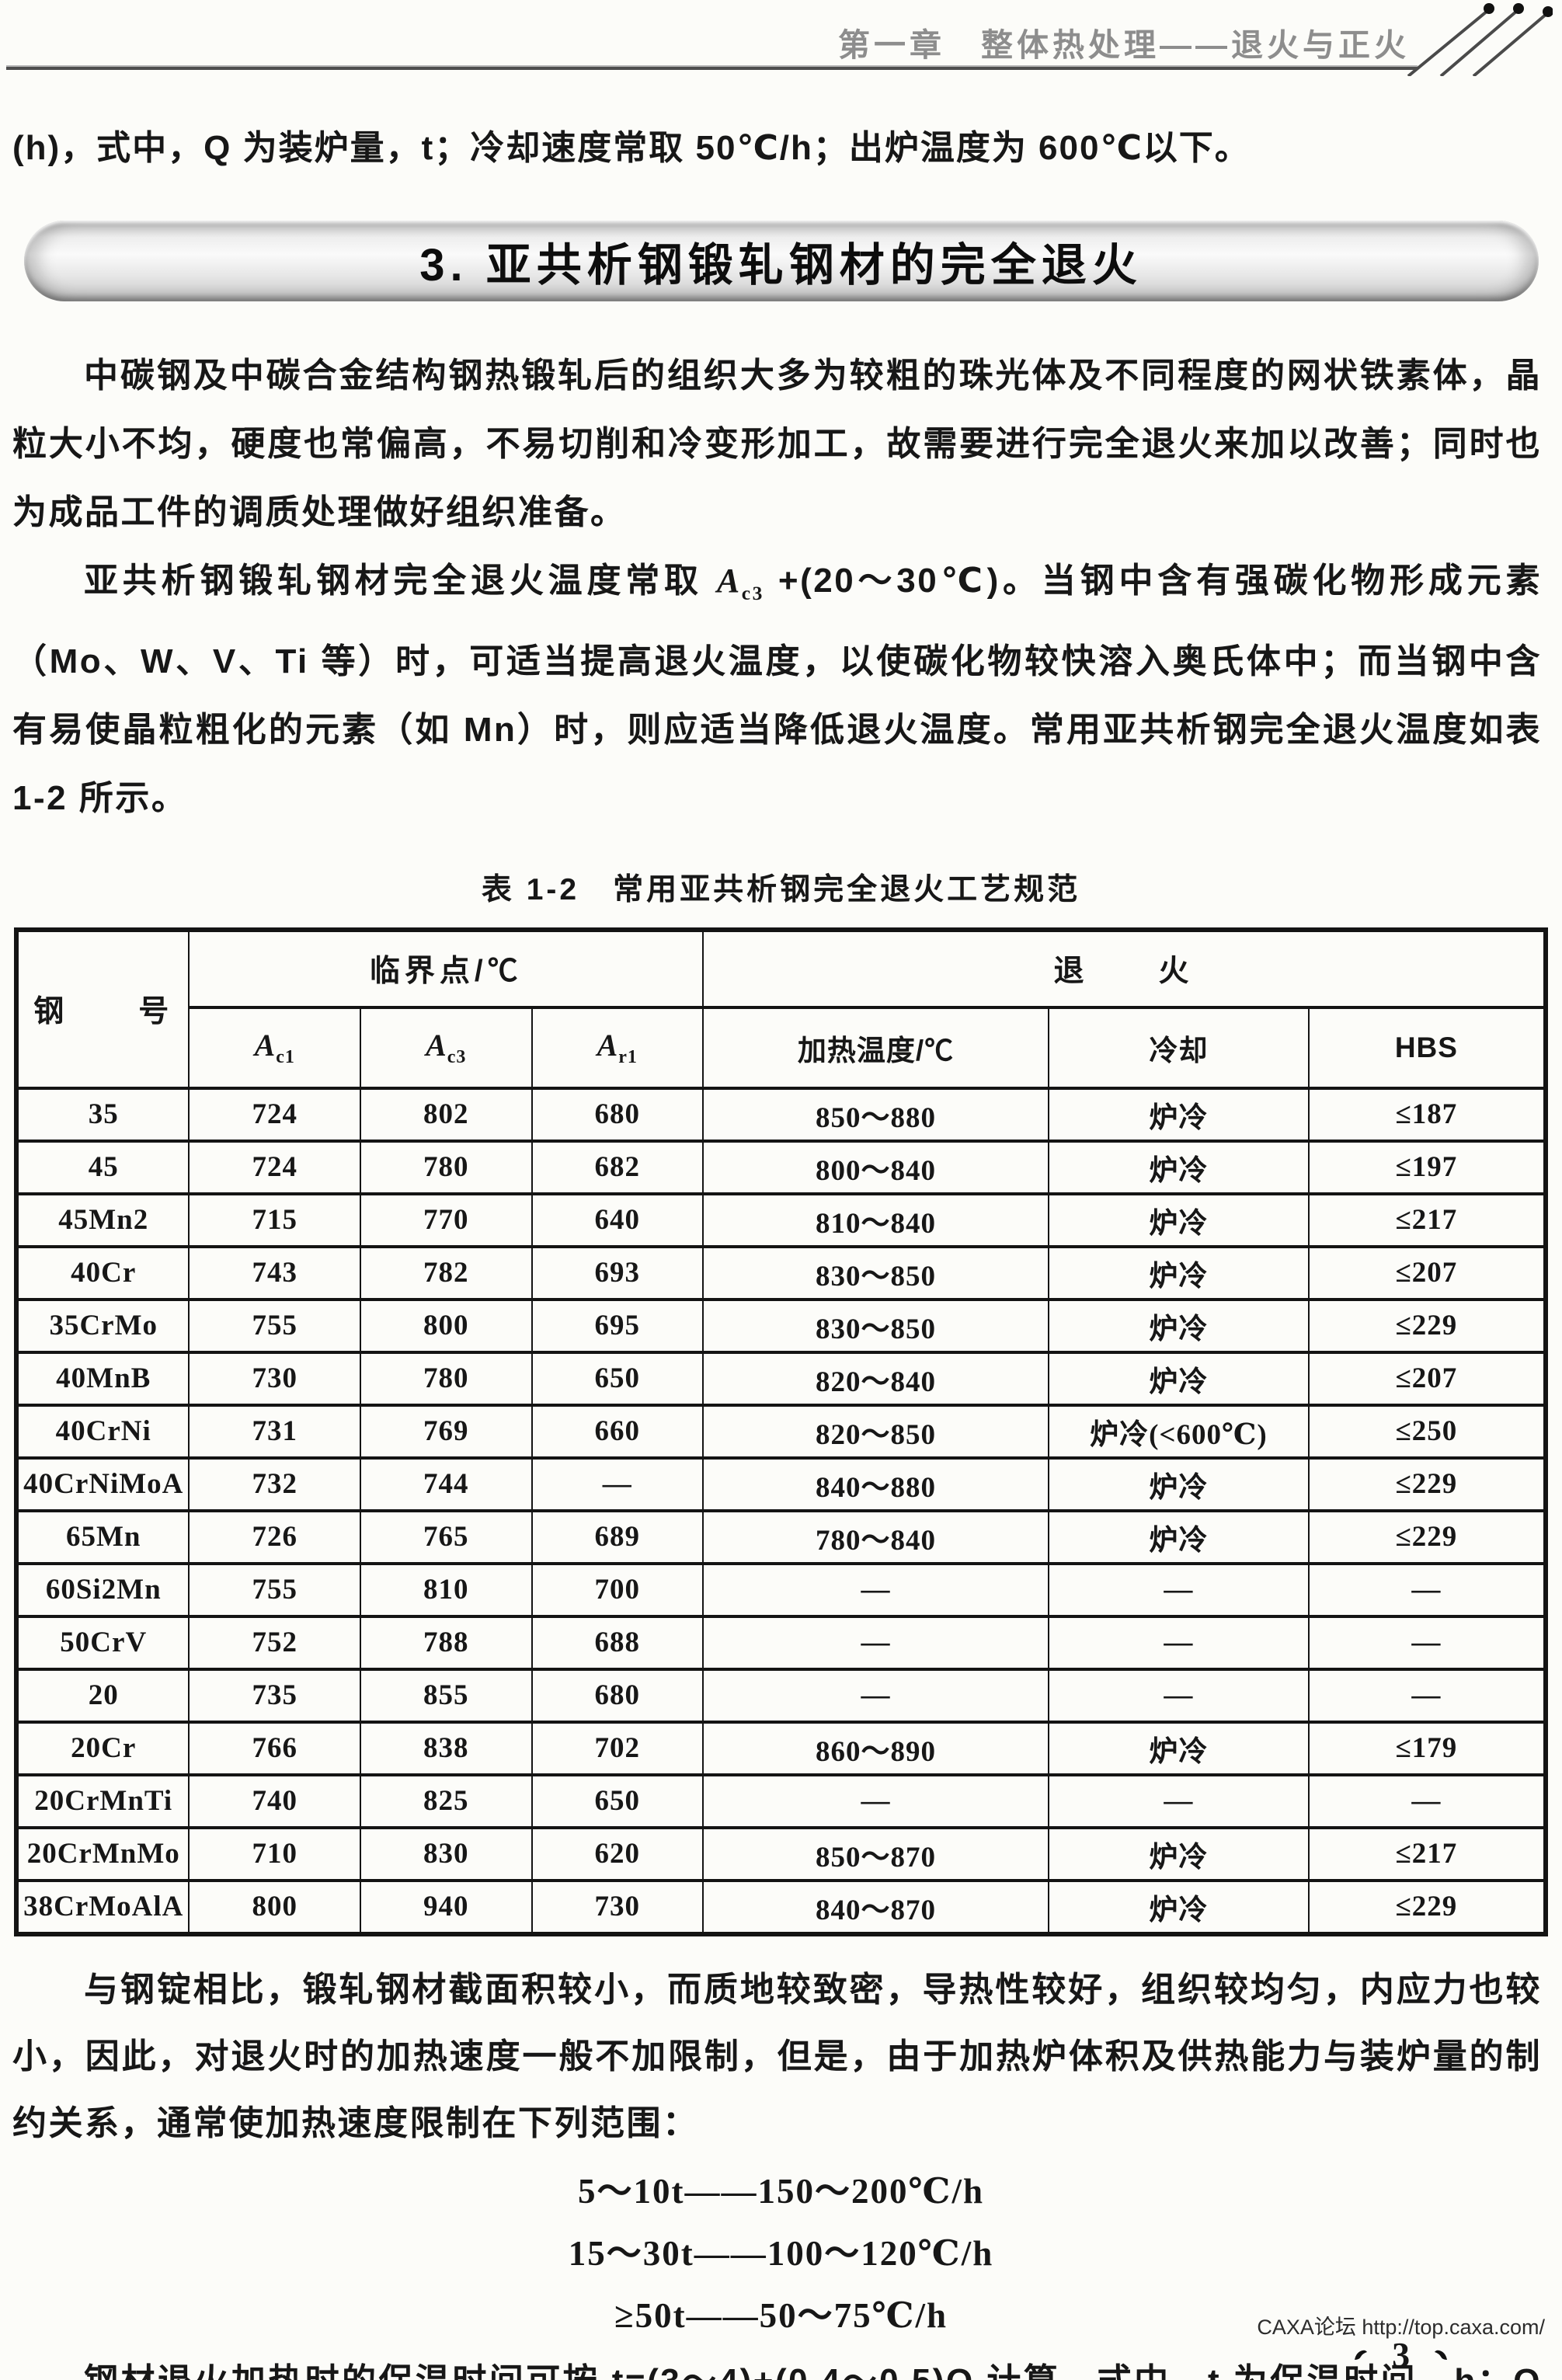 The height and width of the screenshot is (2380, 1562). What do you see at coordinates (1401, 2355) in the screenshot?
I see `page-number: 3` at bounding box center [1401, 2355].